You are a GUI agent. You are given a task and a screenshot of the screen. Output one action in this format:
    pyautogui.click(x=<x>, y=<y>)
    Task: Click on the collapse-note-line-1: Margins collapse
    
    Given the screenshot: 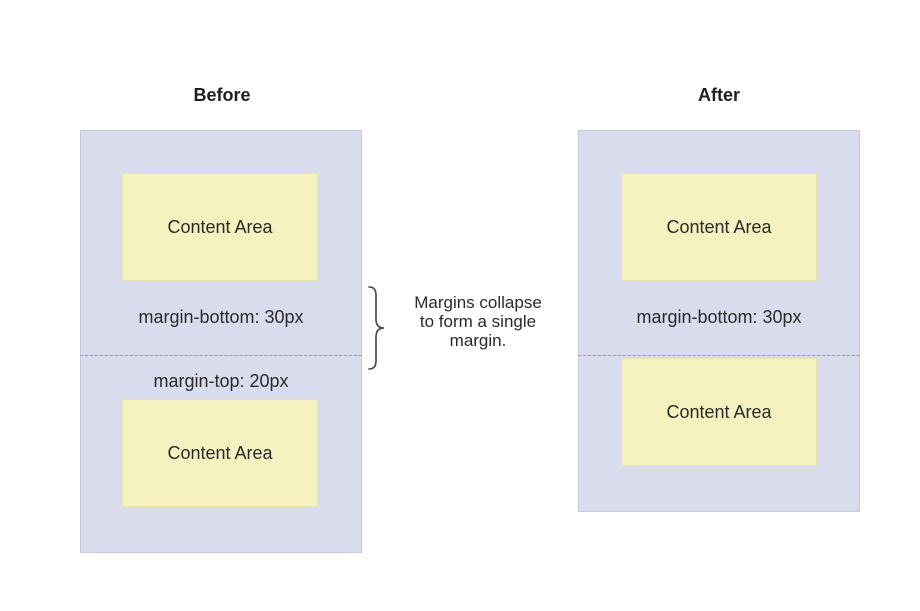 What is the action you would take?
    pyautogui.click(x=478, y=302)
    